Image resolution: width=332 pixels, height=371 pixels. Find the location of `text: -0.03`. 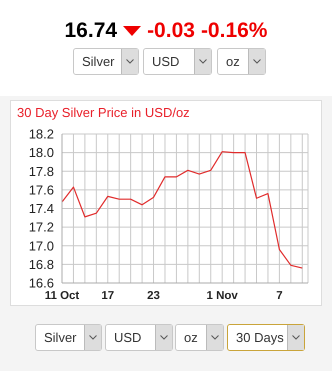

text: -0.03 is located at coordinates (171, 31).